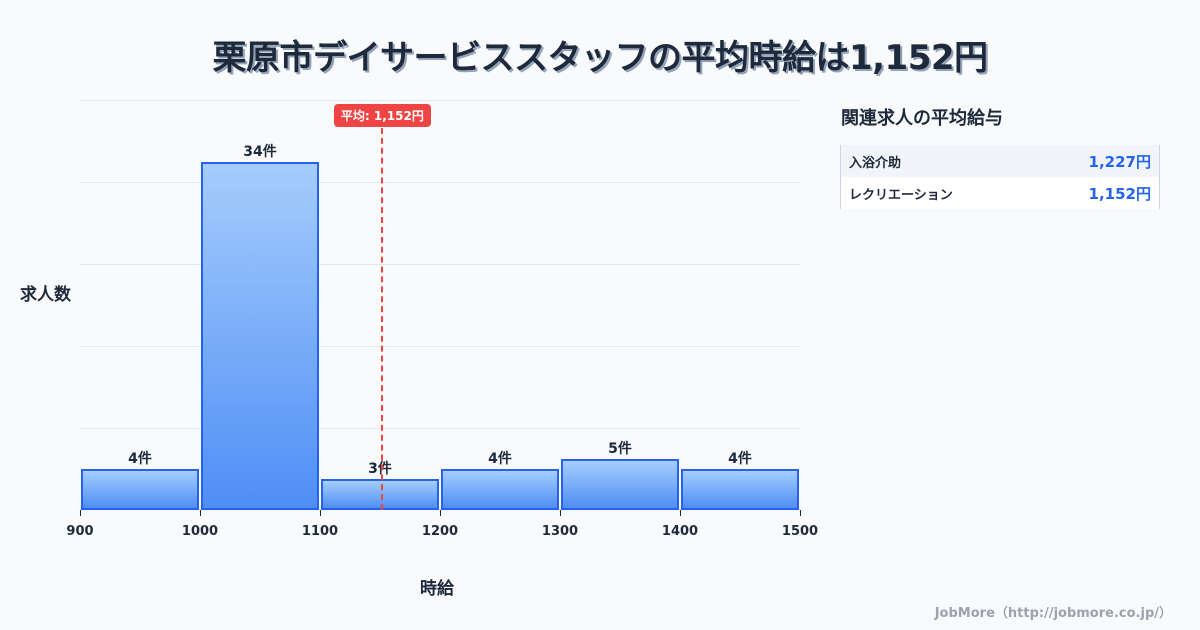 The width and height of the screenshot is (1200, 630). Describe the element at coordinates (437, 589) in the screenshot. I see `x-axis-label: 時給` at that location.